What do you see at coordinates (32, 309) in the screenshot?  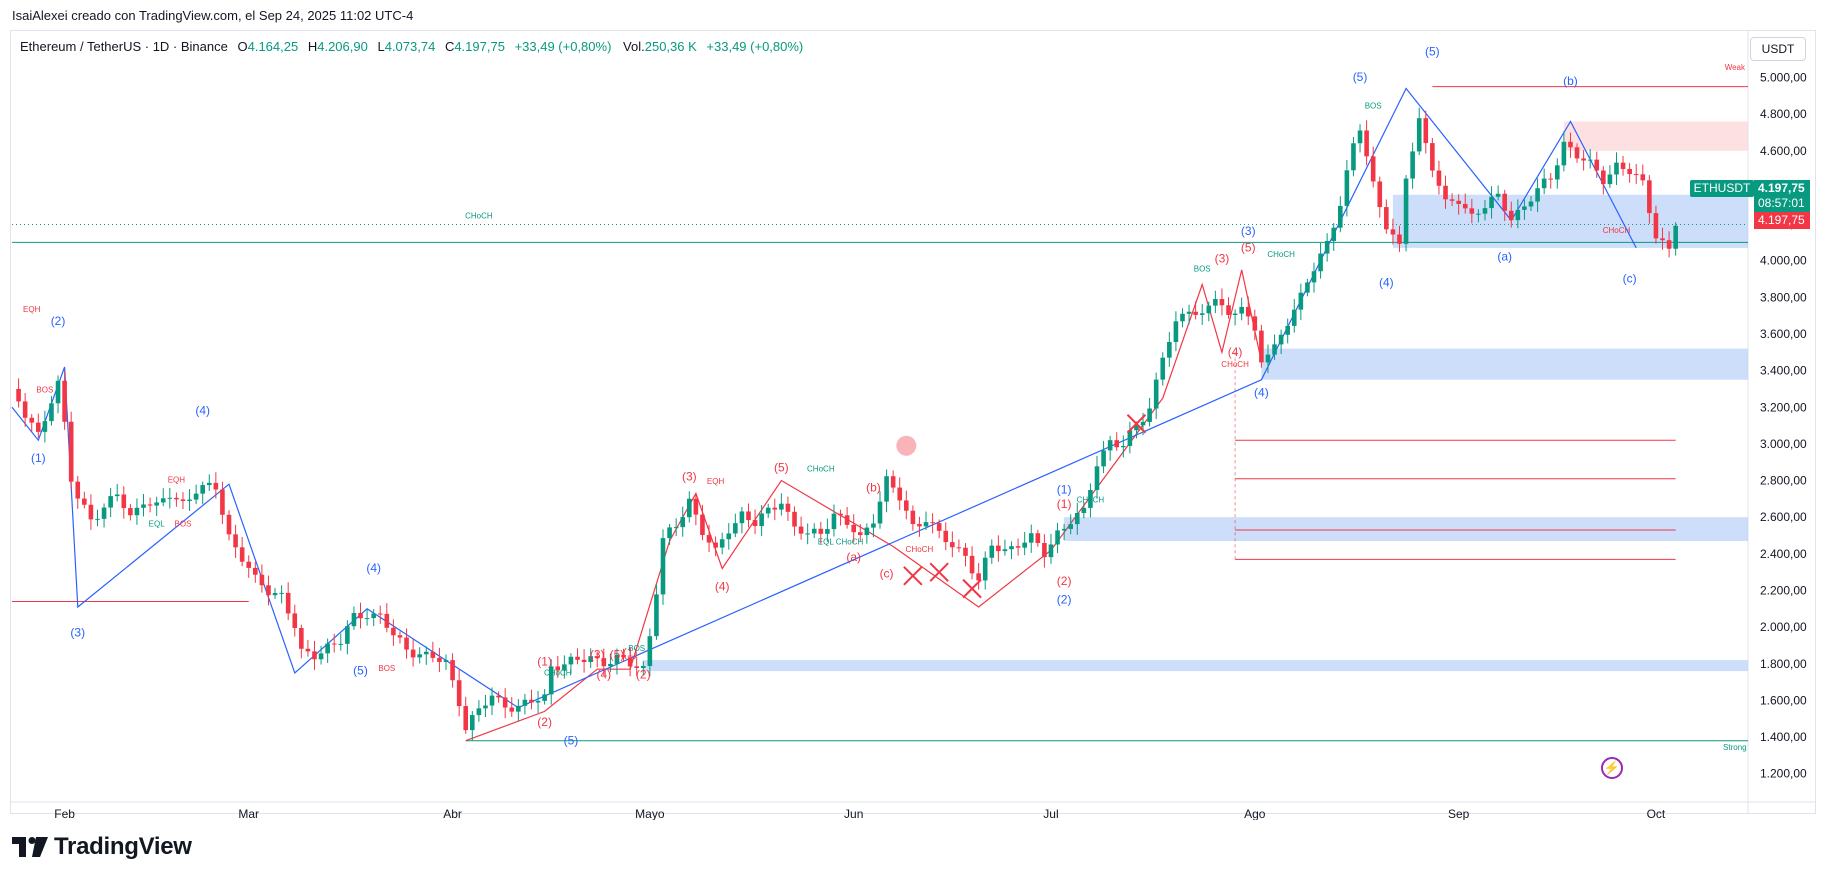 I see `structure-annotation: EQH` at bounding box center [32, 309].